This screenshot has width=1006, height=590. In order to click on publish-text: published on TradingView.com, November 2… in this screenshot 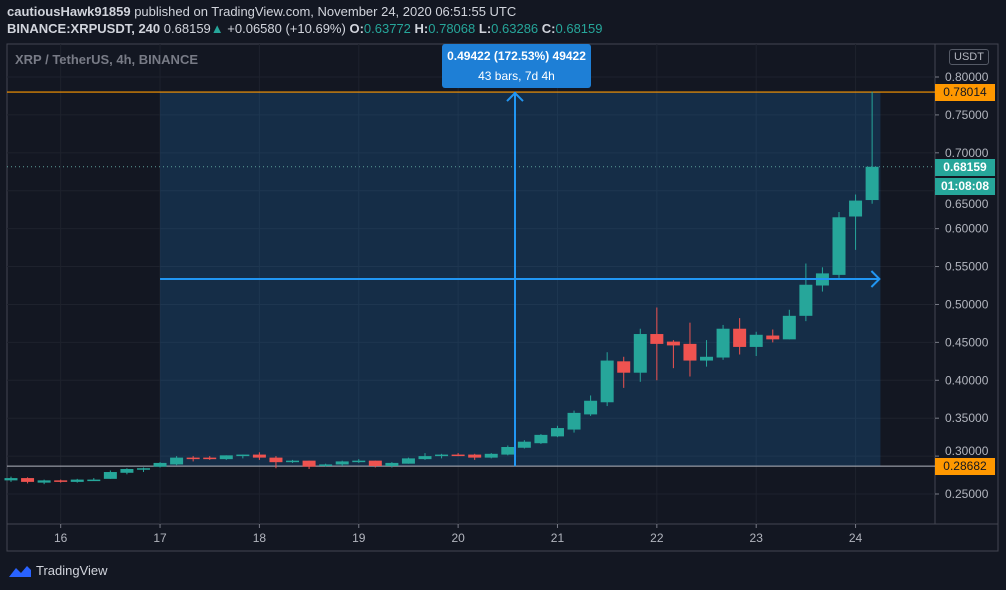, I will do `click(325, 11)`.